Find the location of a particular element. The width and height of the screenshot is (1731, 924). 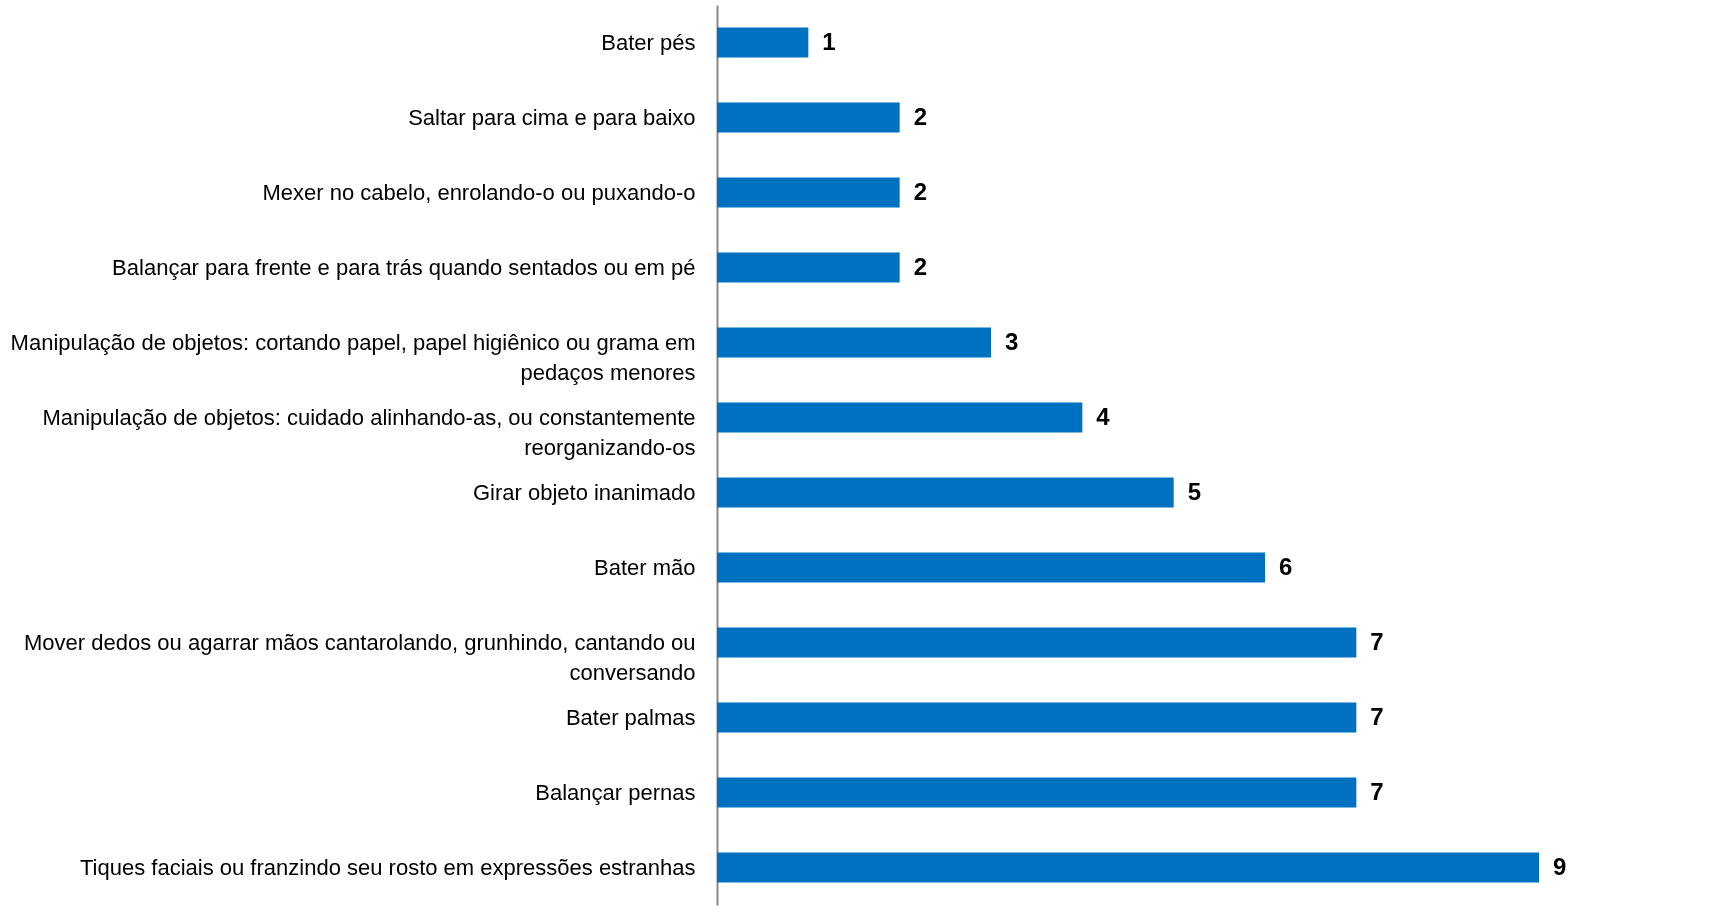

y-tick-label: Bater pés is located at coordinates (648, 42).